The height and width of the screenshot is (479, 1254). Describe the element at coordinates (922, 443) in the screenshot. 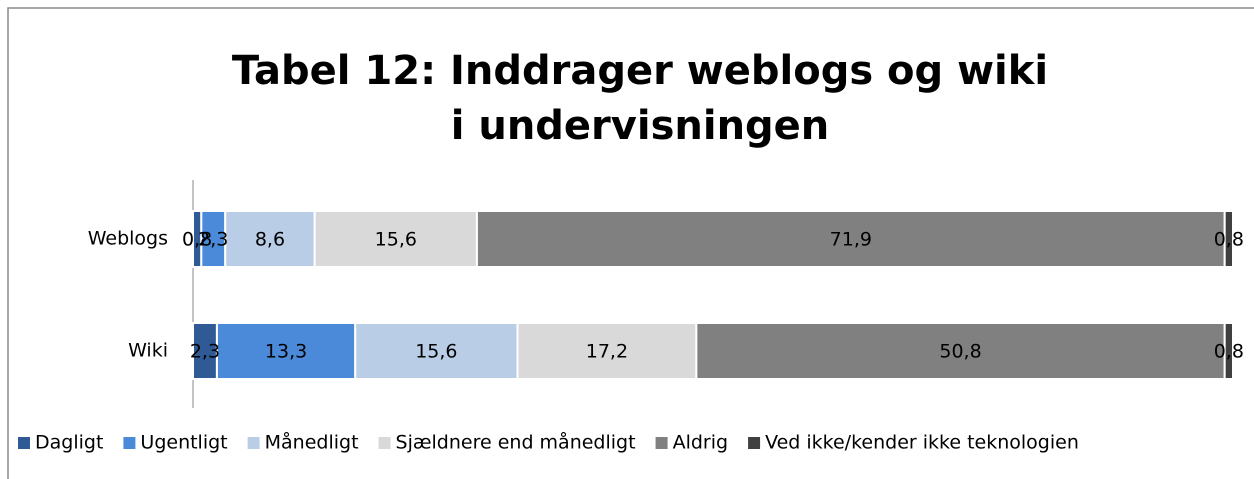

I see `legend-label: Ved ikke/kender ikke teknologien` at that location.